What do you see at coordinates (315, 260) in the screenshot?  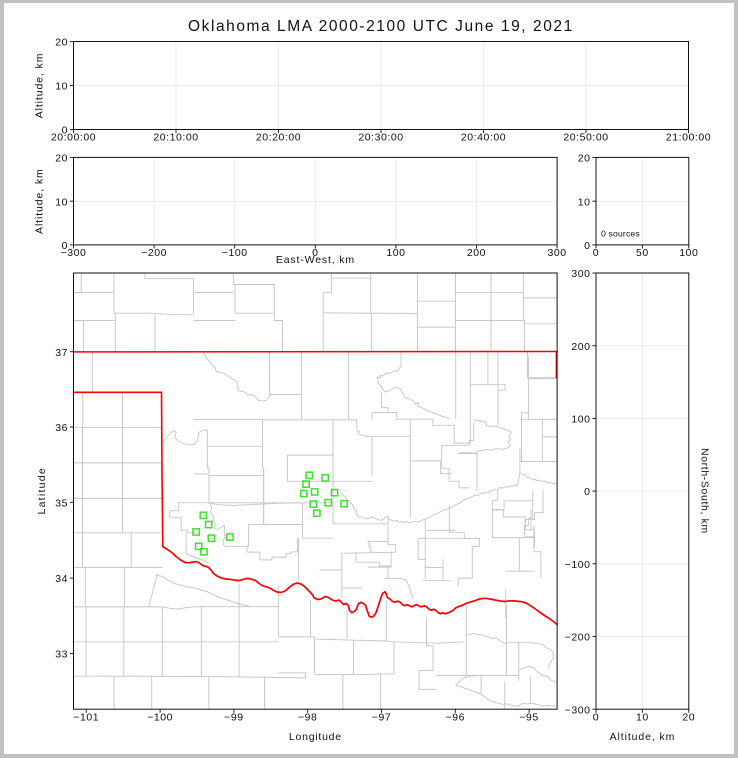 I see `svg-text: East-West, km` at bounding box center [315, 260].